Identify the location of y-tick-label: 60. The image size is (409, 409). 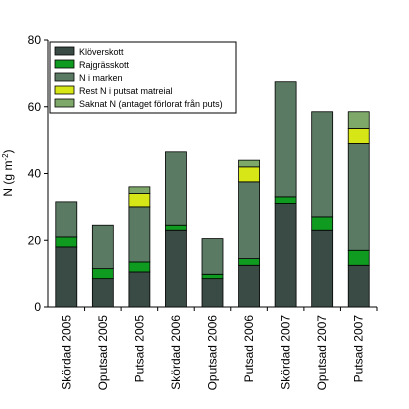
(35, 107).